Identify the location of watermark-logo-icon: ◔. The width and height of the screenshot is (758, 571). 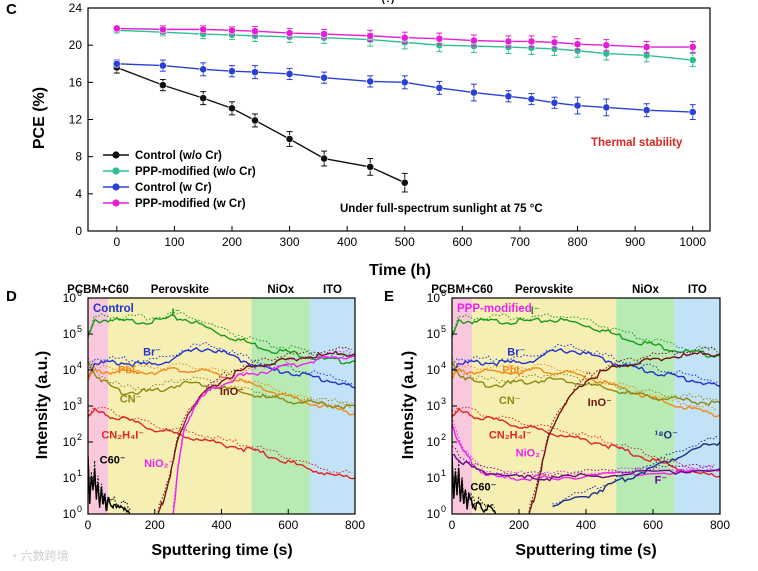
(15, 556).